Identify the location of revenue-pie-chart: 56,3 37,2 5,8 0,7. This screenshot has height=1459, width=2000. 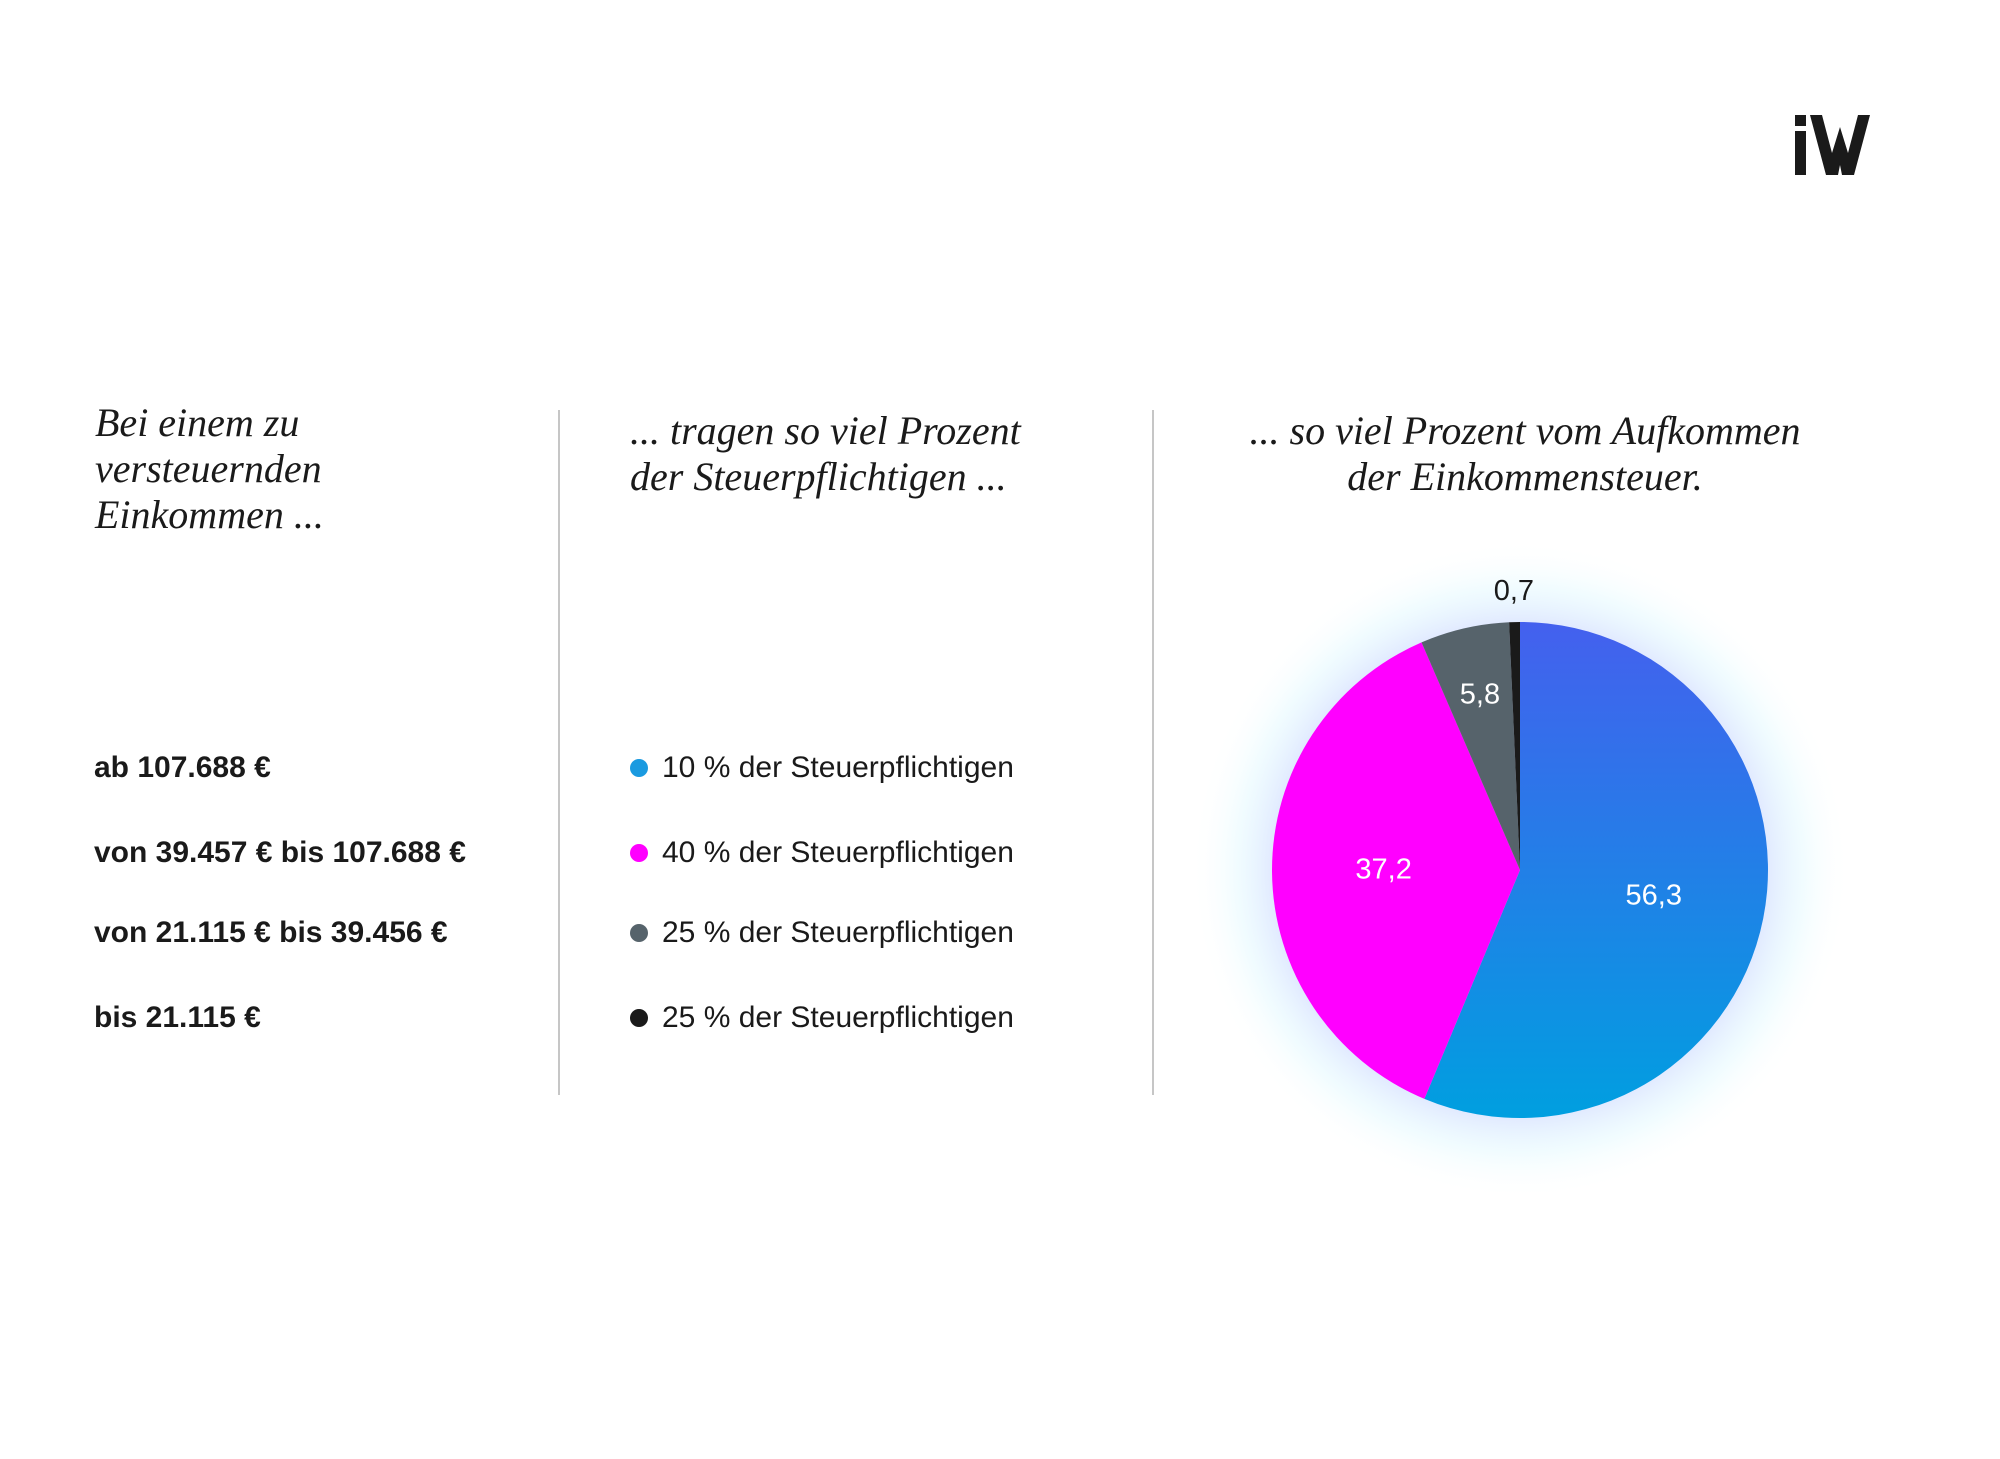
(1520, 870).